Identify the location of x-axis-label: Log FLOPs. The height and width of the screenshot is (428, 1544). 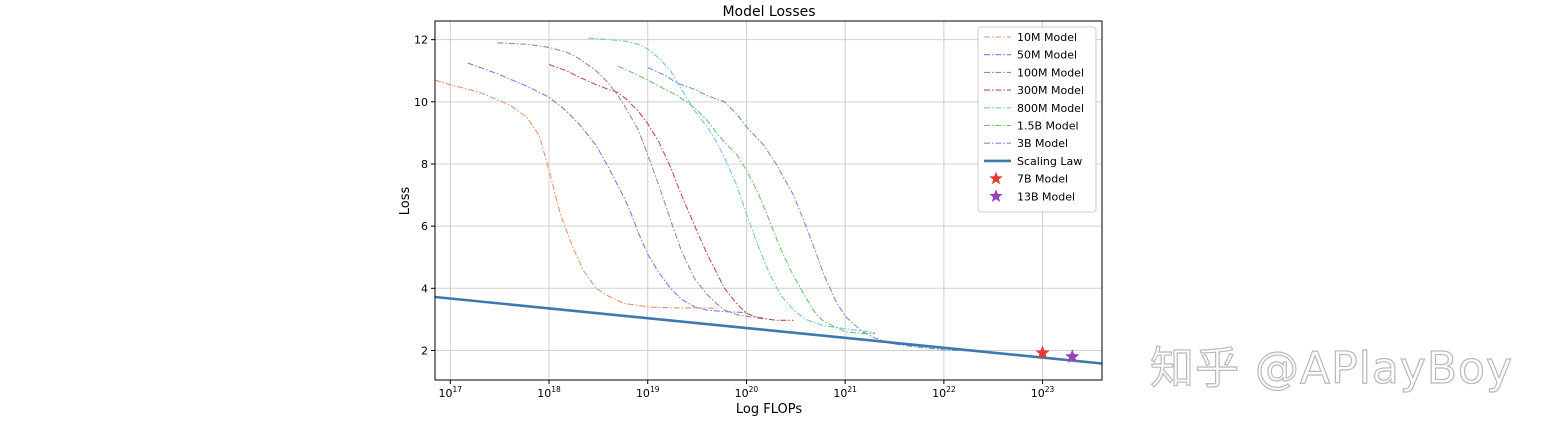
(769, 409).